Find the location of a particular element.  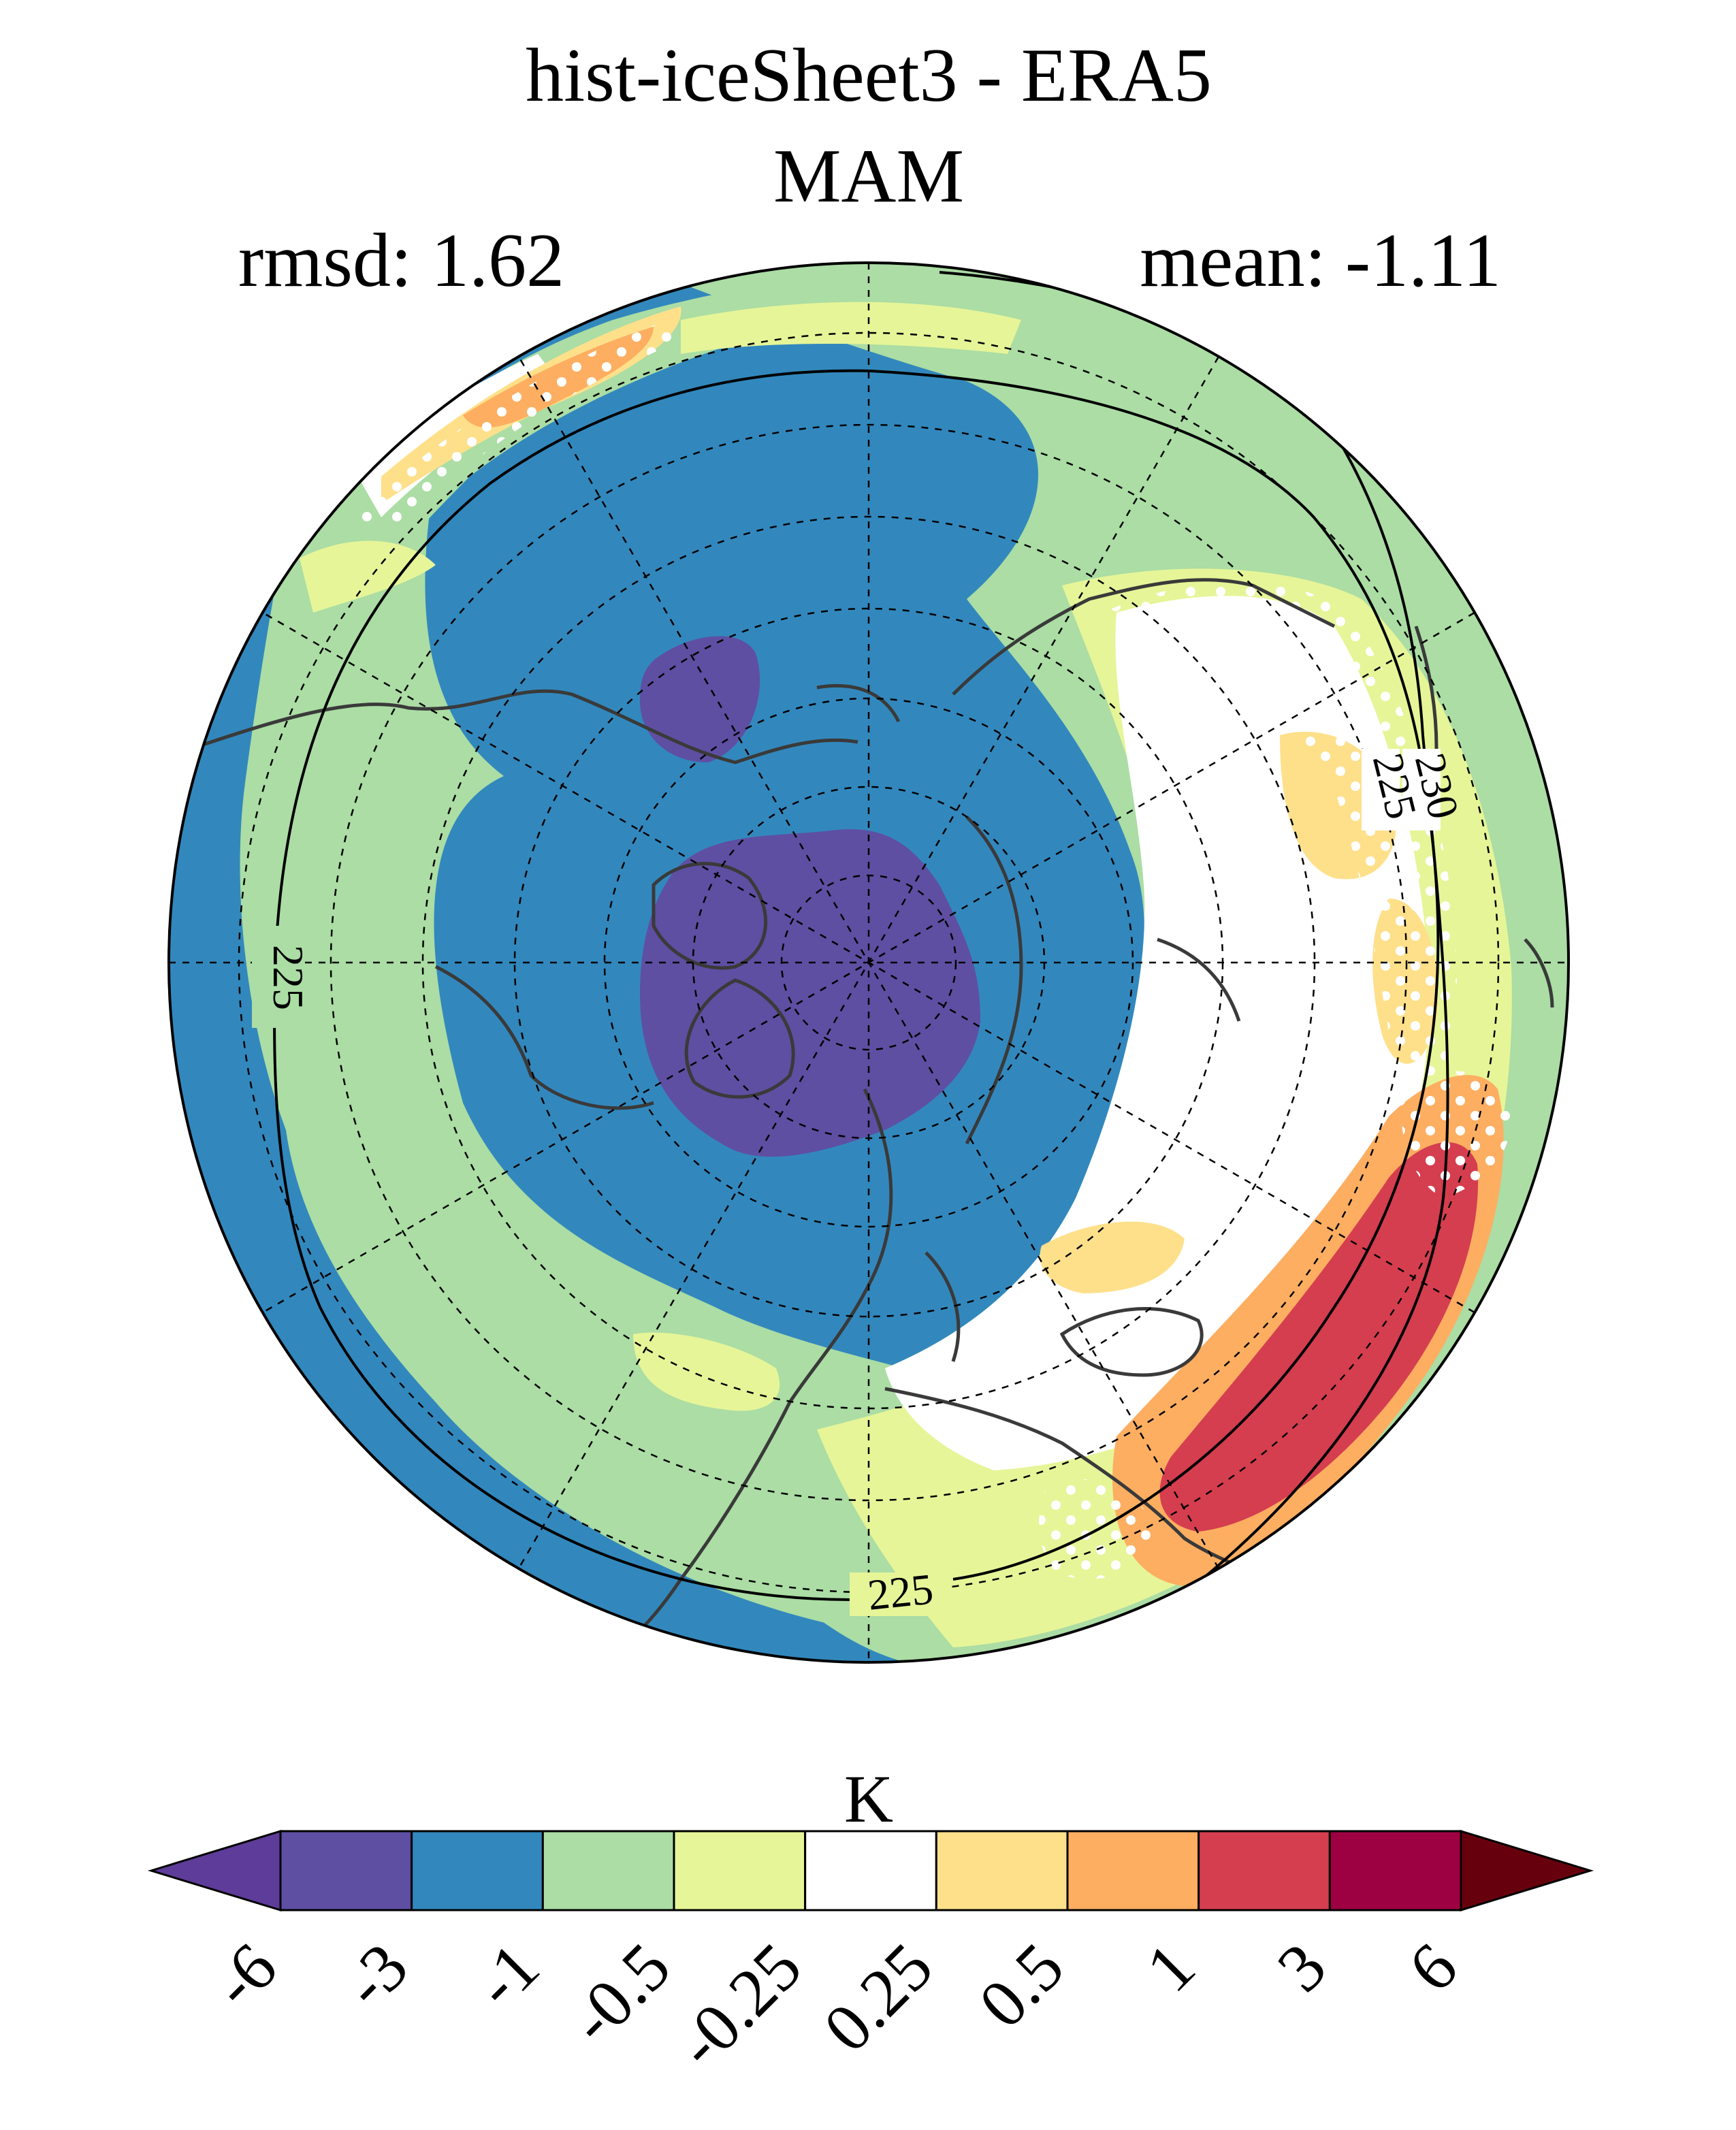

field-yellowgreen-atlantic is located at coordinates (706, 1371).